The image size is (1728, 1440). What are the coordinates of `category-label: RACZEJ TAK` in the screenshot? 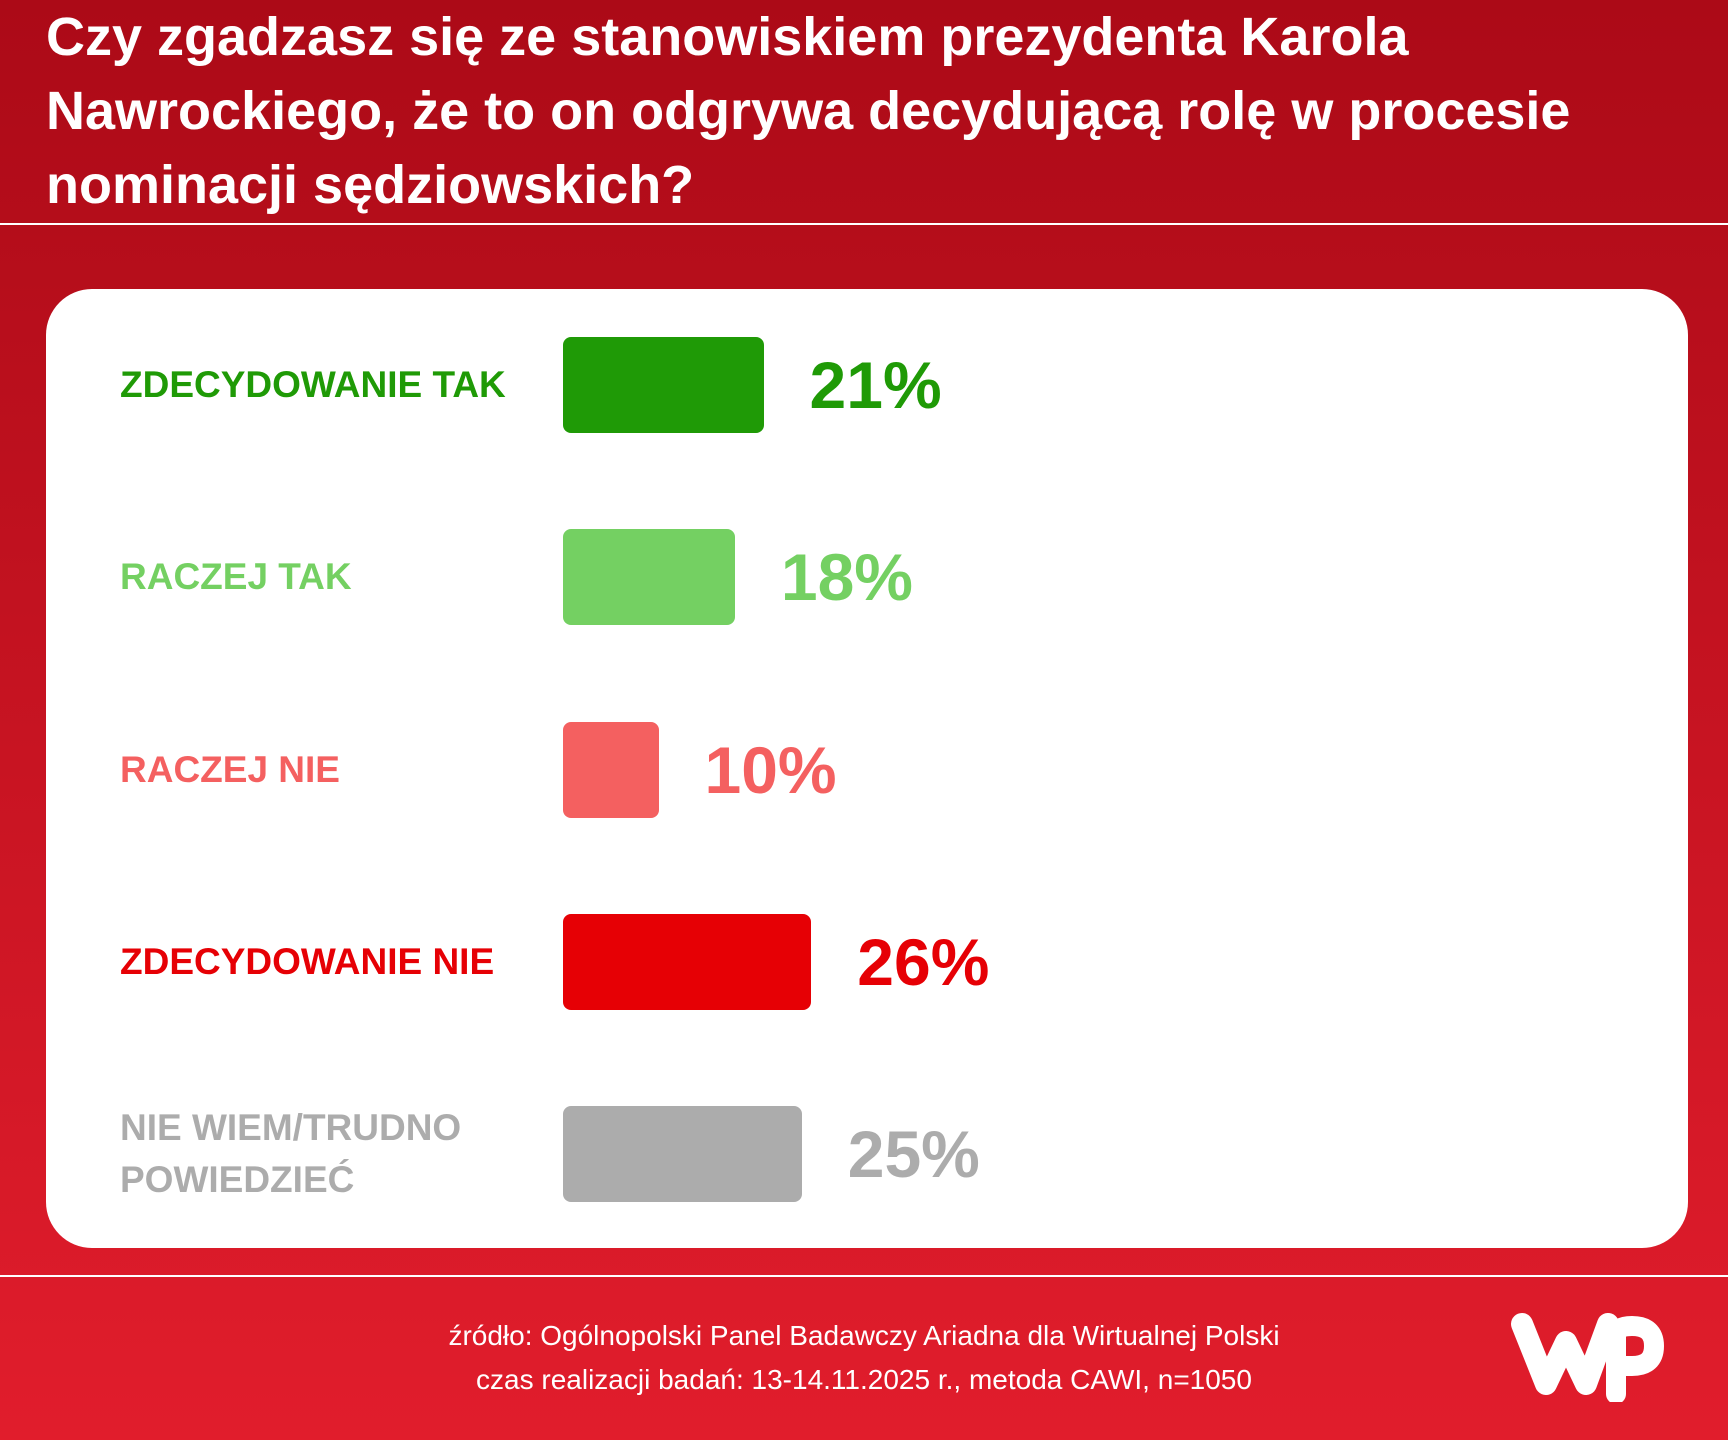 It's located at (236, 577).